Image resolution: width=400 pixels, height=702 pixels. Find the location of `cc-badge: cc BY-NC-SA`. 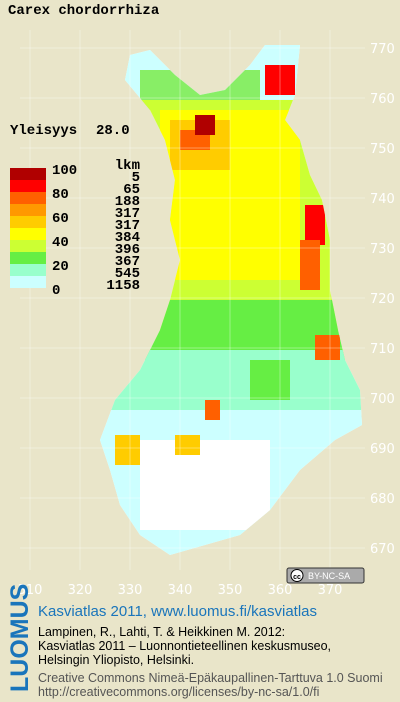

cc-badge: cc BY-NC-SA is located at coordinates (325, 575).